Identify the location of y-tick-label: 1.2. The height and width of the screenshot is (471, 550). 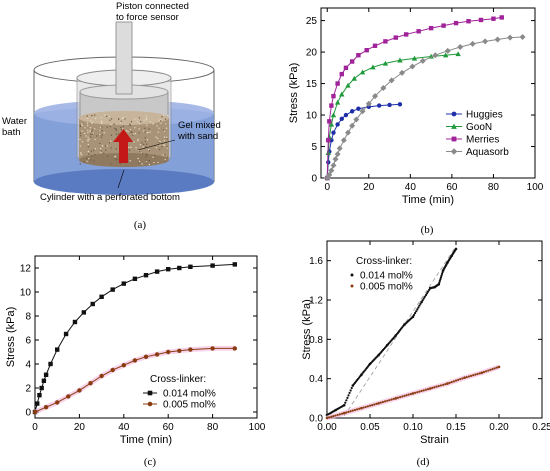
(316, 301).